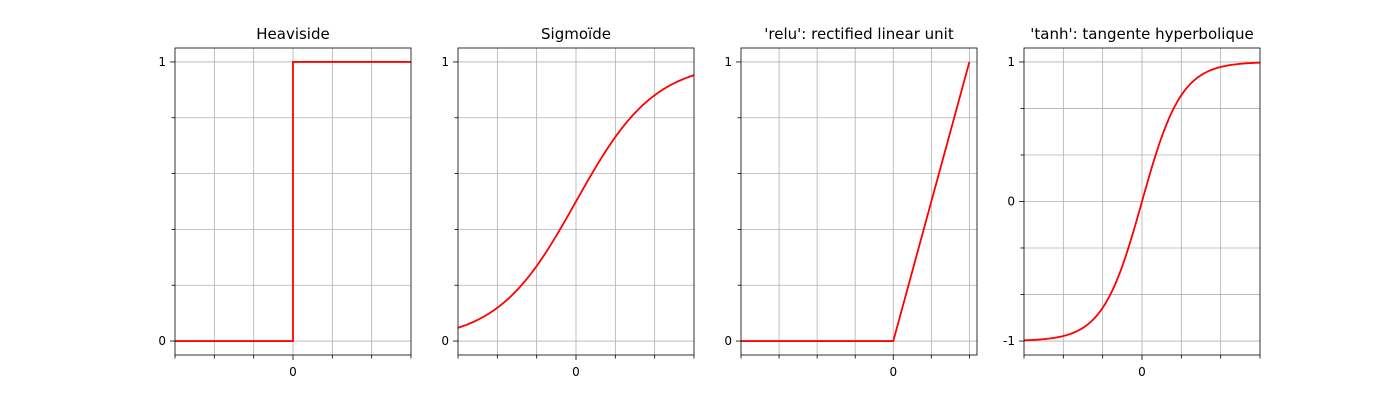 The height and width of the screenshot is (400, 1400). What do you see at coordinates (293, 201) in the screenshot?
I see `heaviside-curve` at bounding box center [293, 201].